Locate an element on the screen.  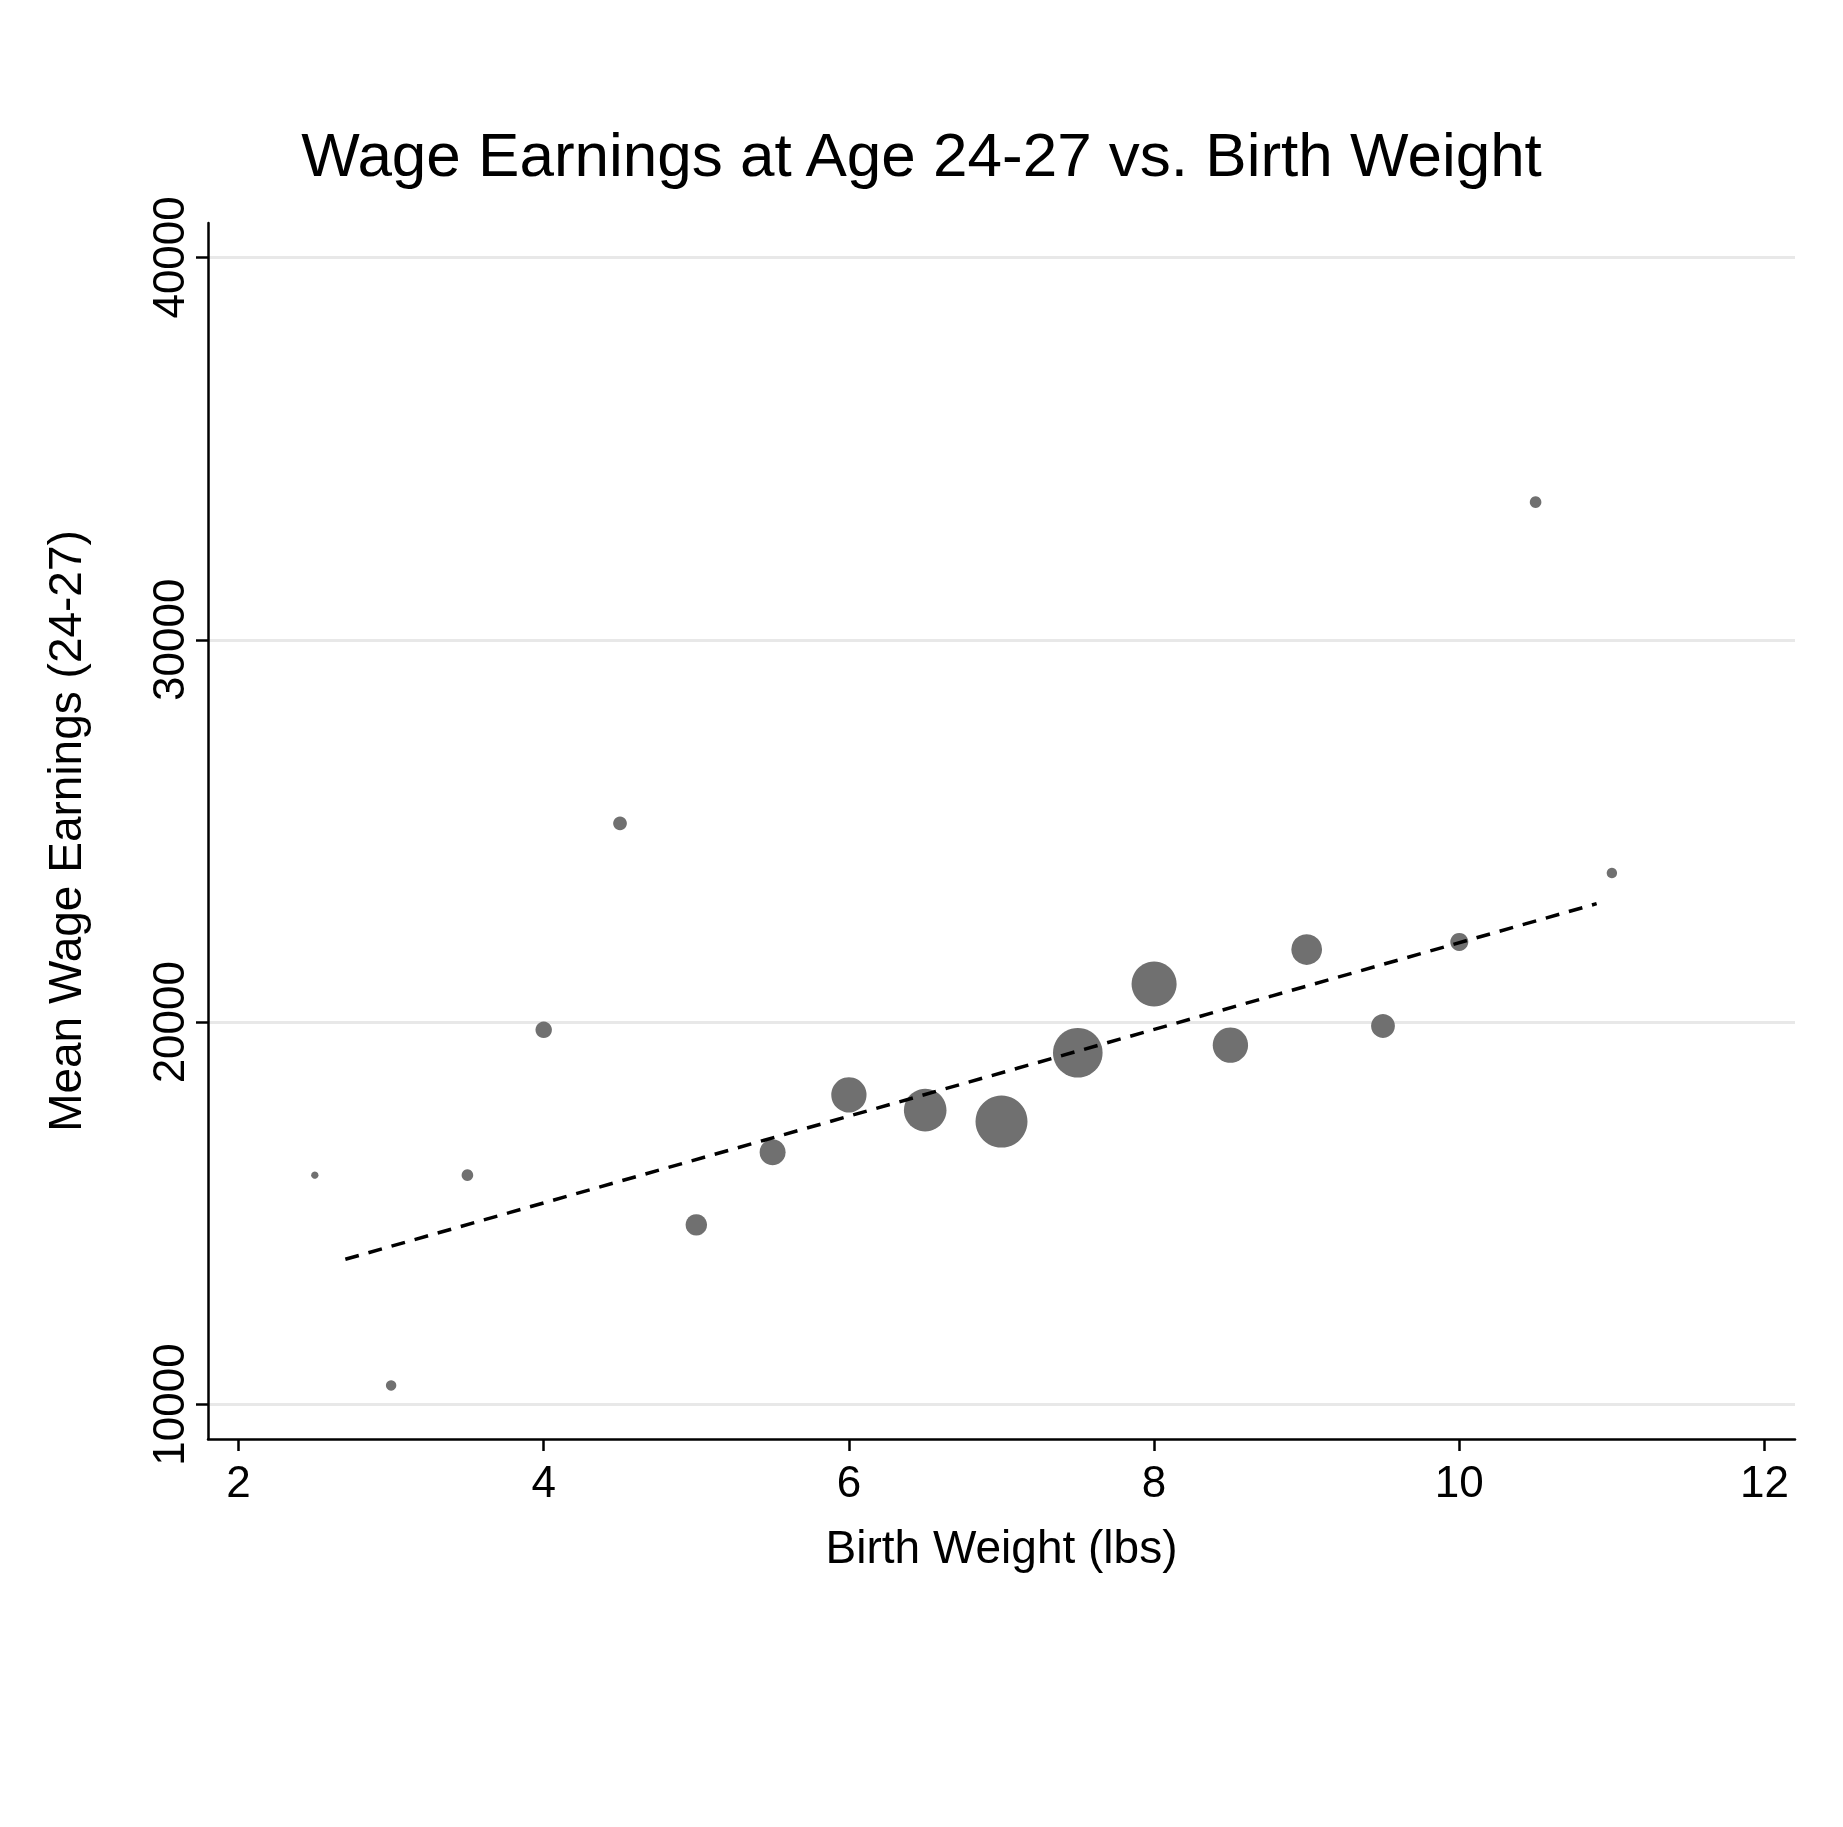
y-tick-label: 30000 is located at coordinates (168, 639).